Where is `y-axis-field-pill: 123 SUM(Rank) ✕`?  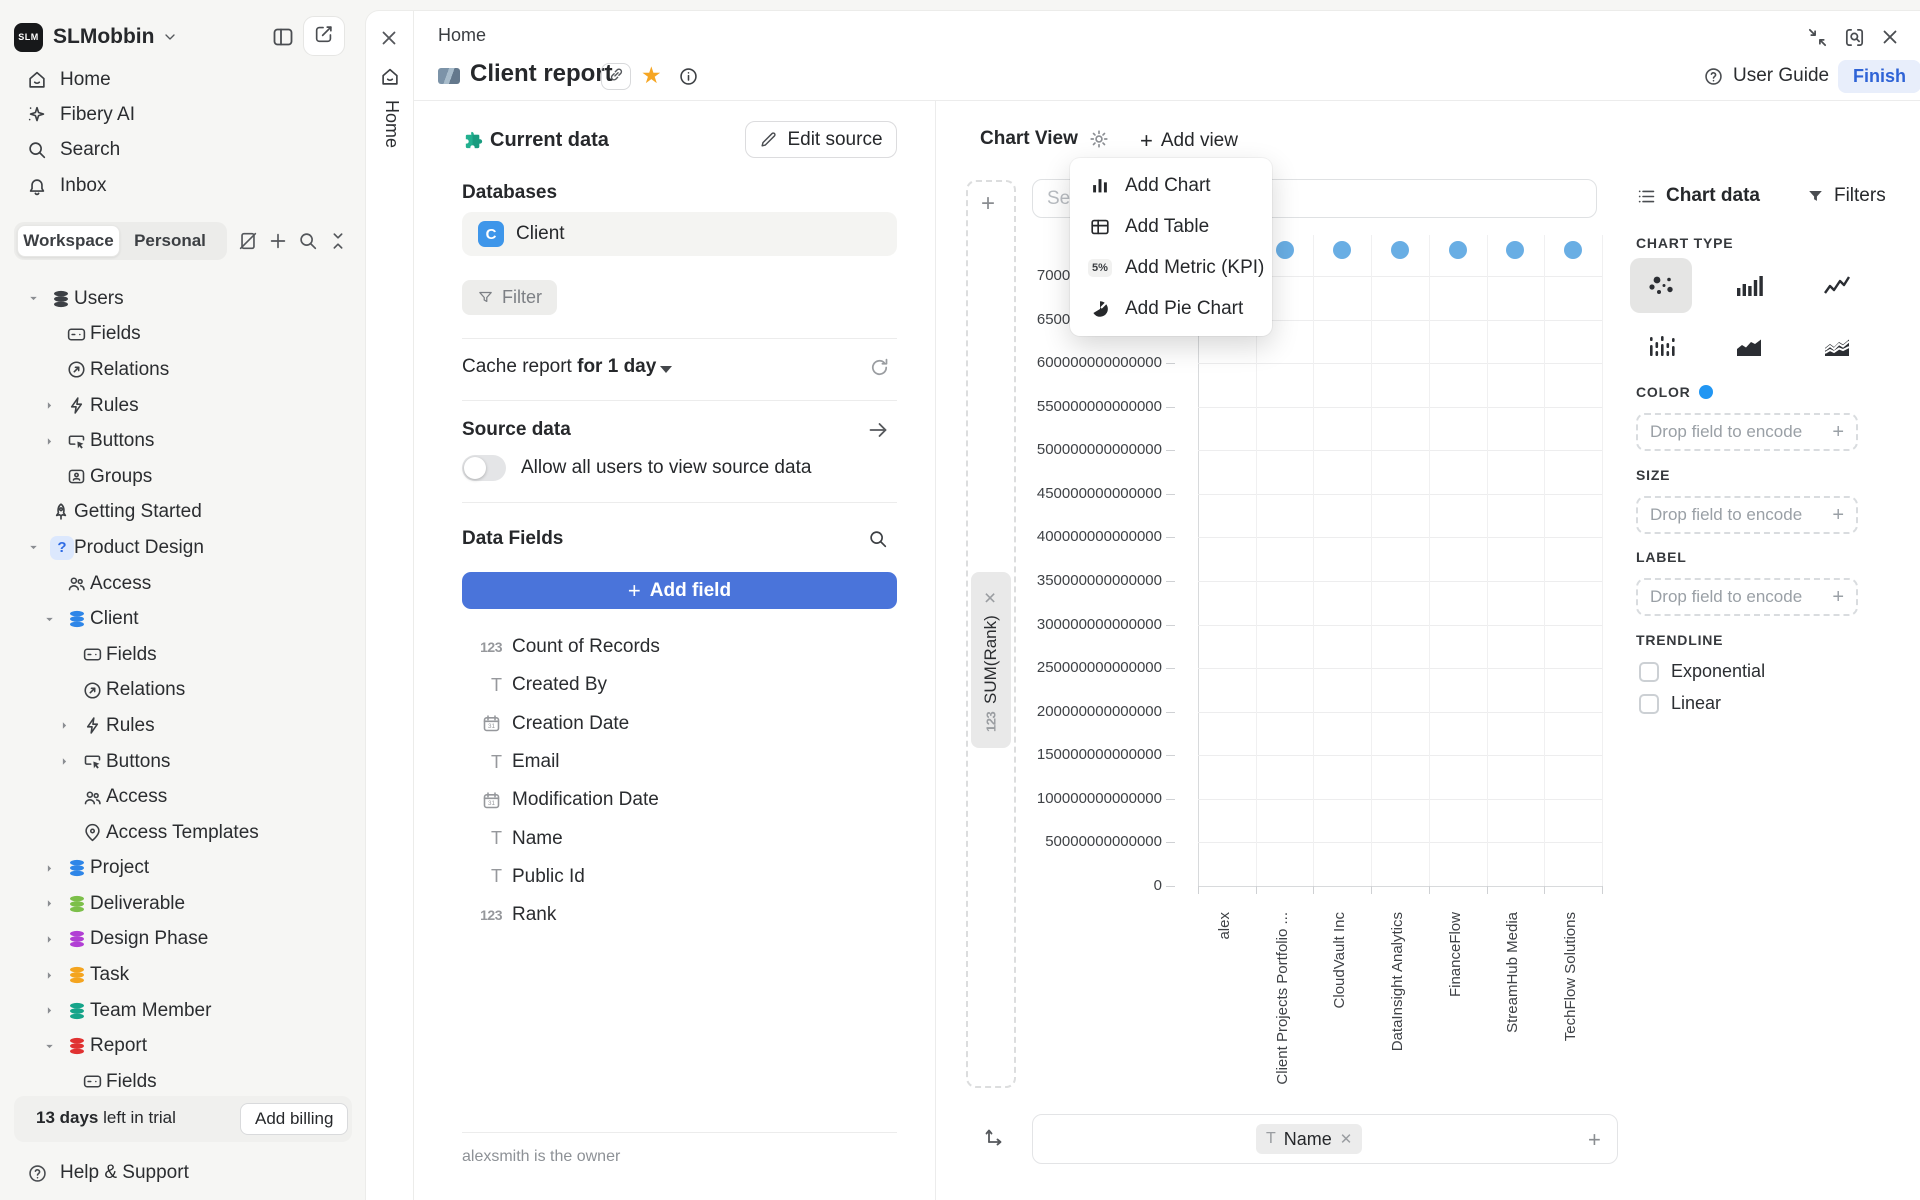
y-axis-field-pill: 123 SUM(Rank) ✕ is located at coordinates (991, 660).